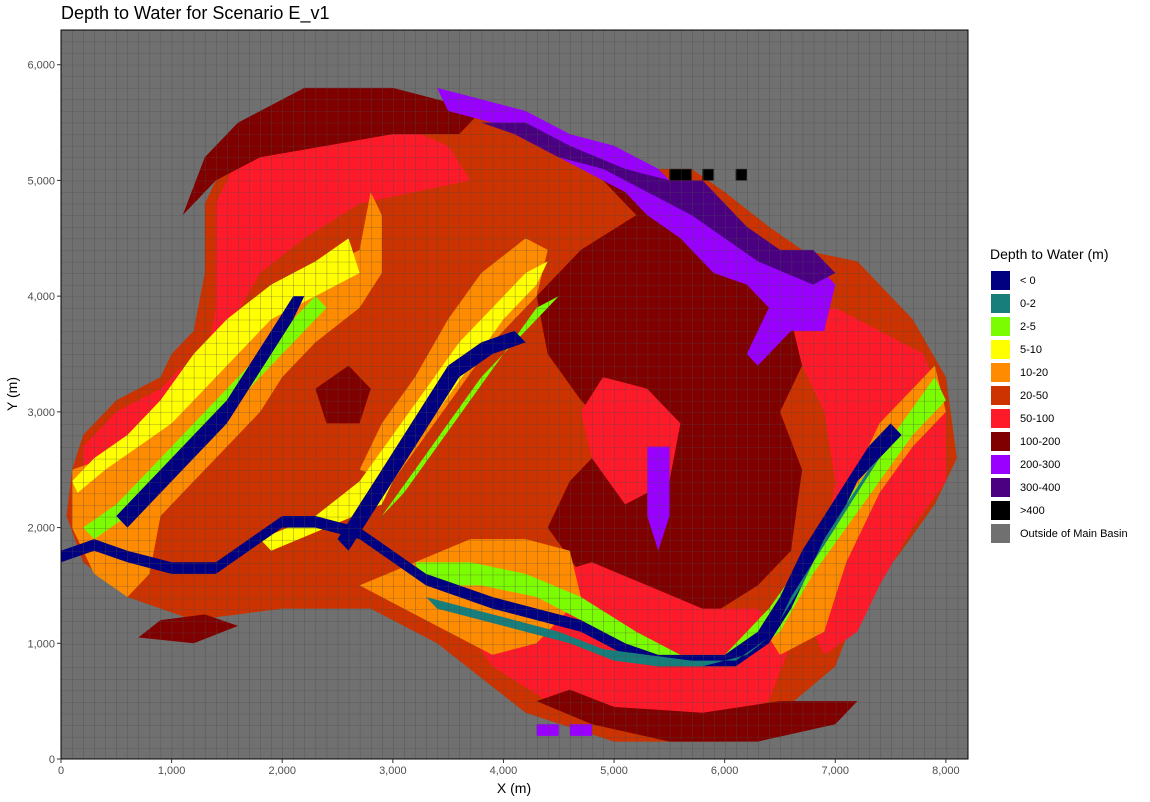  I want to click on y-tick-label: 5,000, so click(41, 181).